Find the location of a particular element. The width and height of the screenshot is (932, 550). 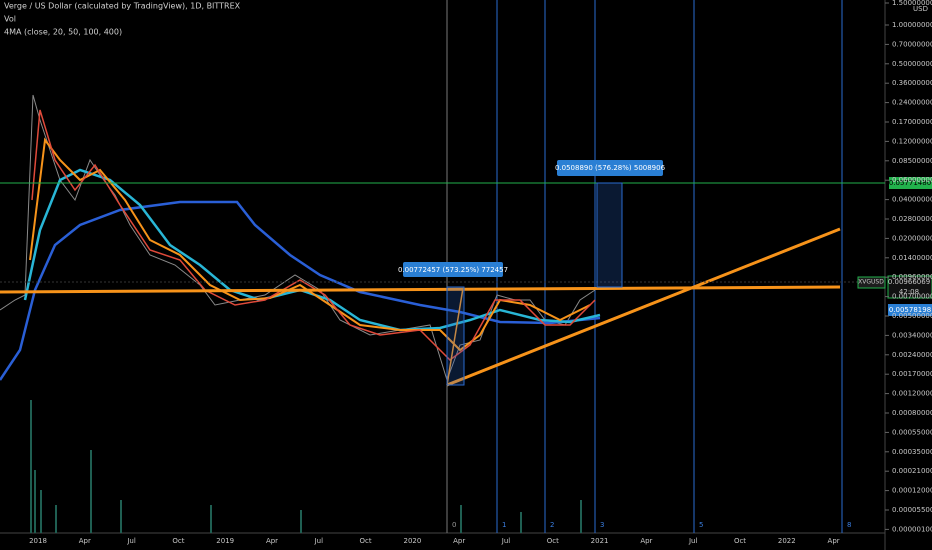

annotation: 0.0508890 (576.28%) 5008906 is located at coordinates (610, 168).